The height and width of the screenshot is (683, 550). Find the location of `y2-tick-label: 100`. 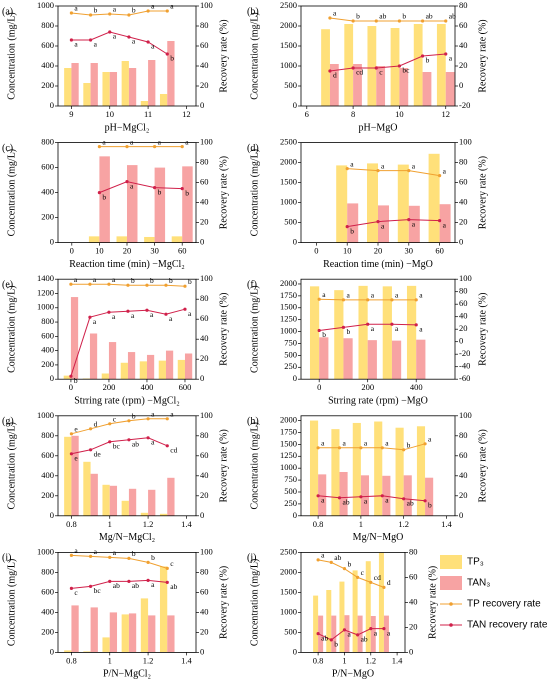

y2-tick-label: 100 is located at coordinates (206, 551).